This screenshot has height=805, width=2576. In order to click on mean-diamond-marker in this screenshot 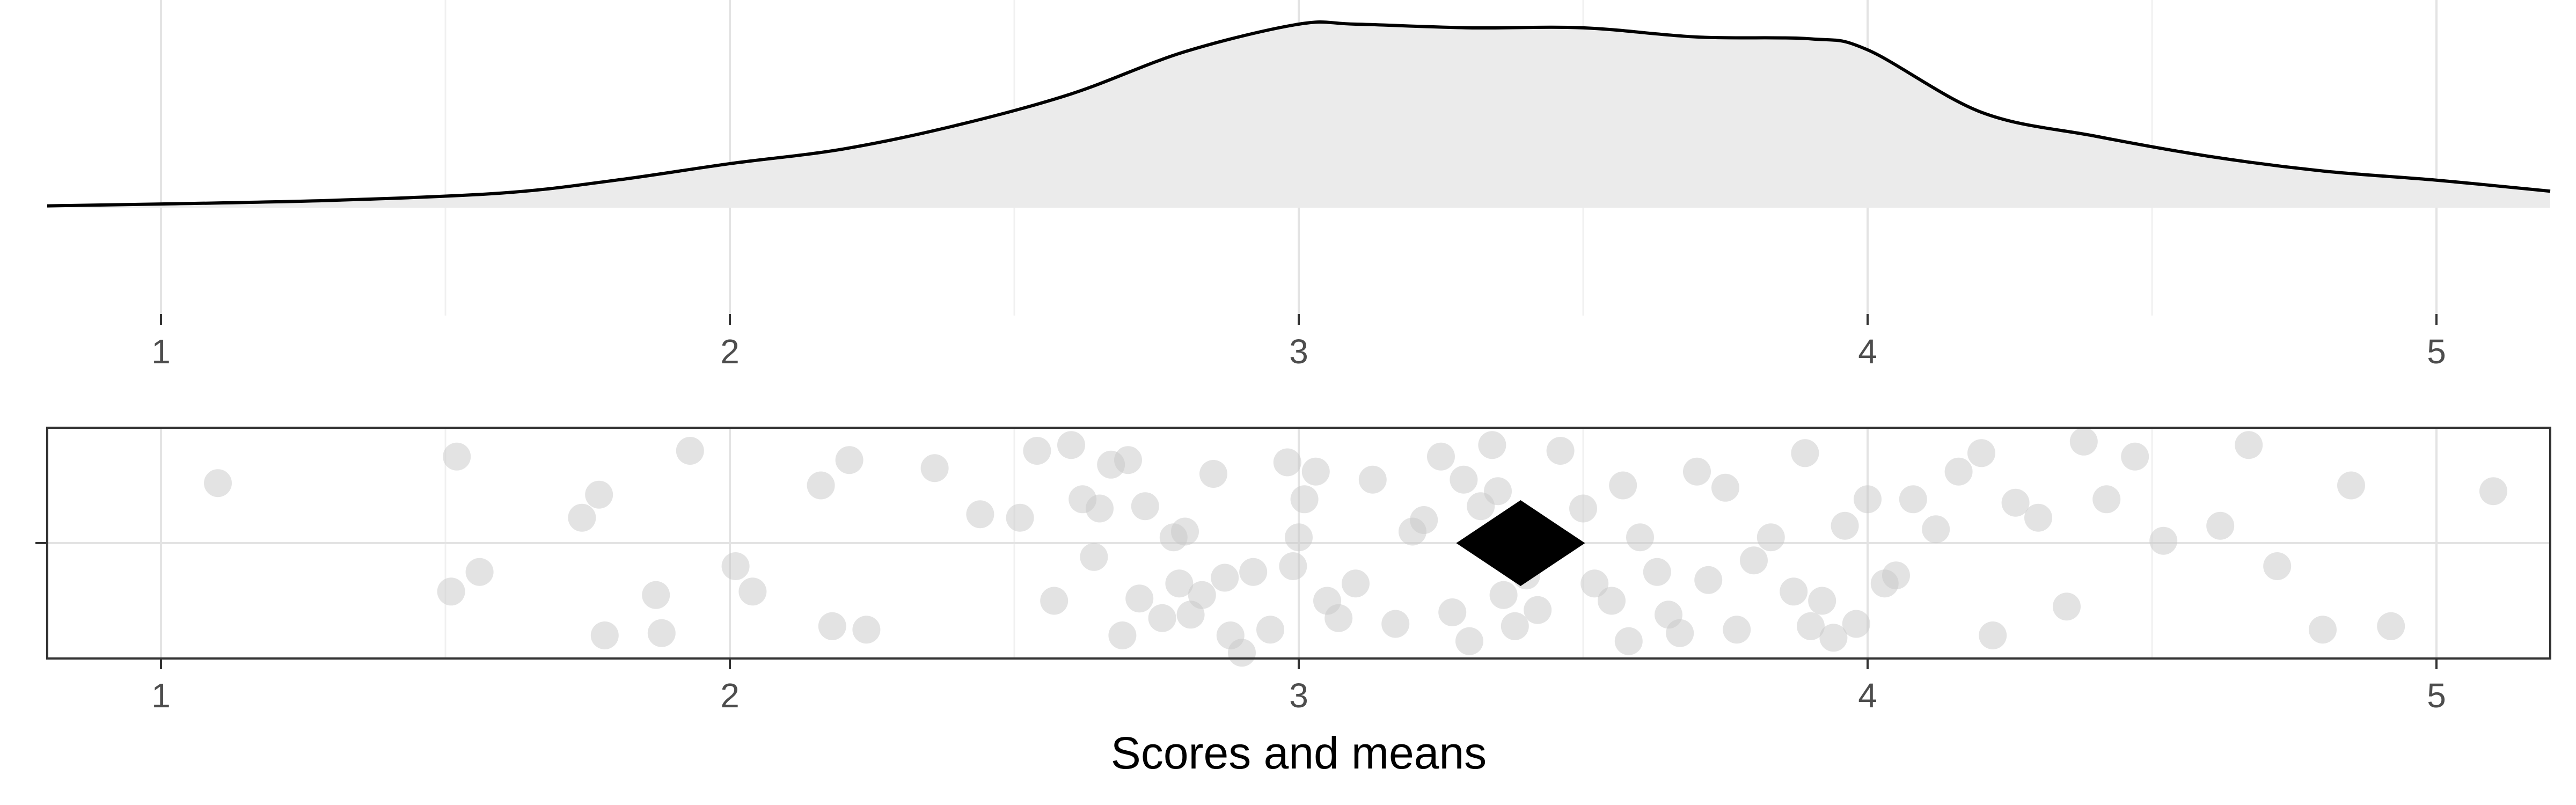, I will do `click(1520, 543)`.